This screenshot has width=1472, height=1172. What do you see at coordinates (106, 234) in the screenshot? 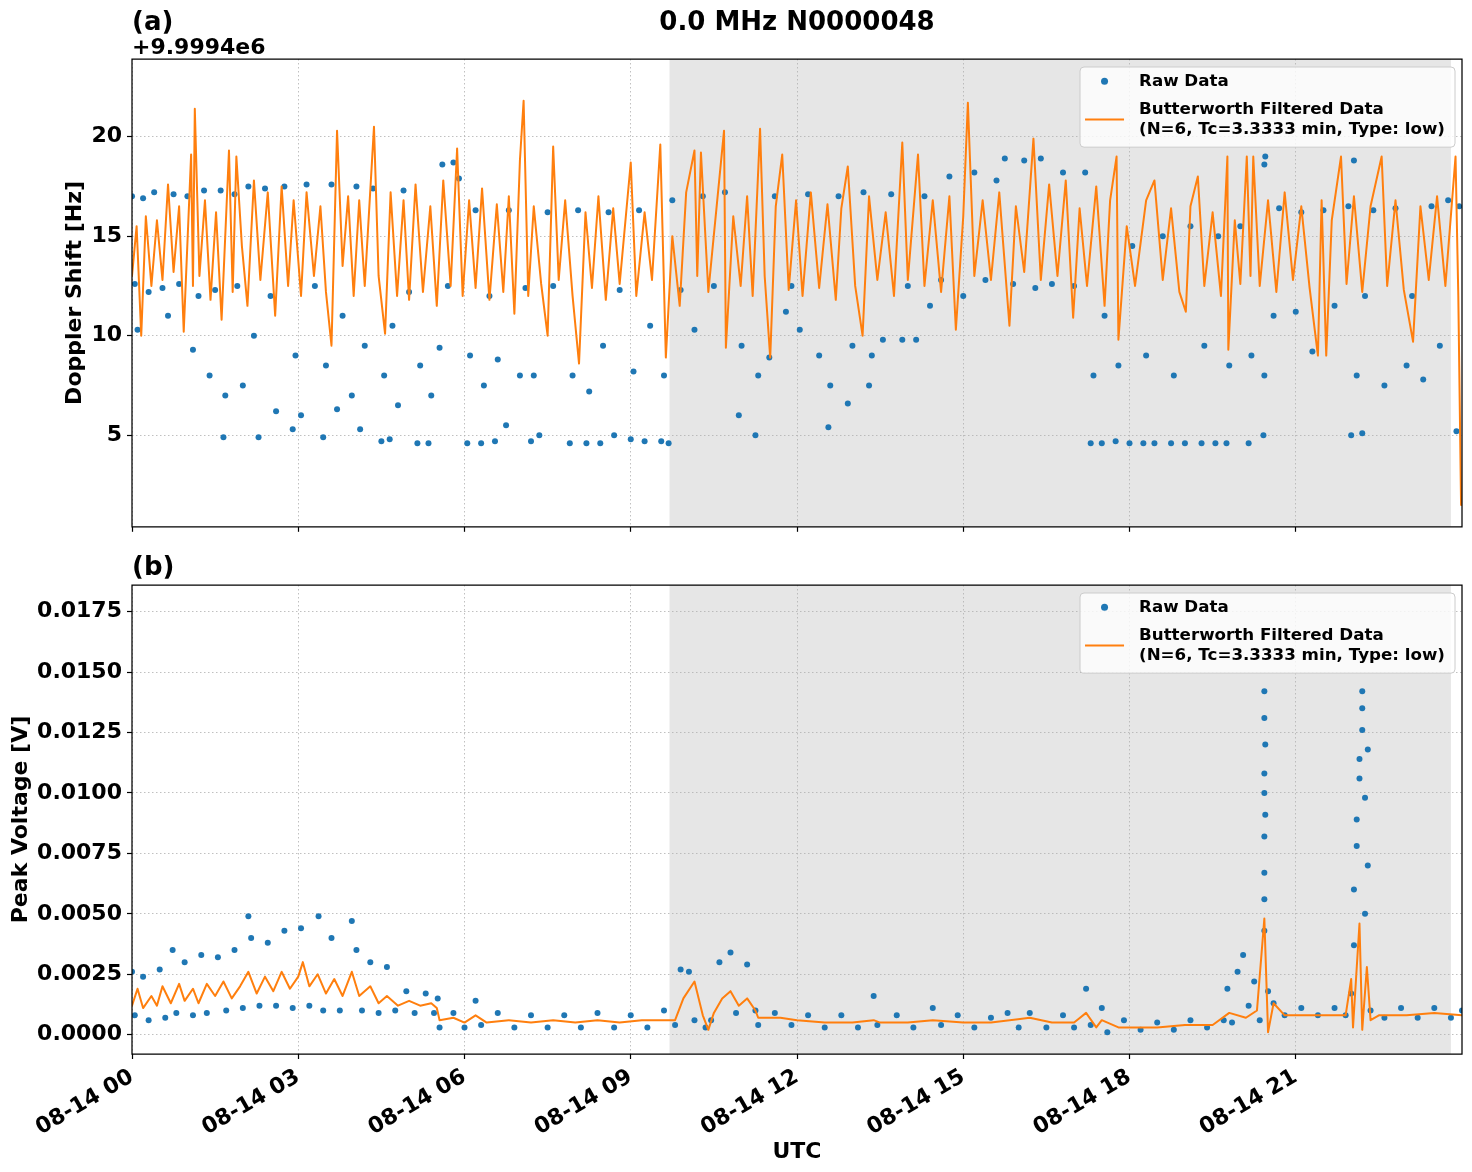
I see `y-tick-label: 15` at bounding box center [106, 234].